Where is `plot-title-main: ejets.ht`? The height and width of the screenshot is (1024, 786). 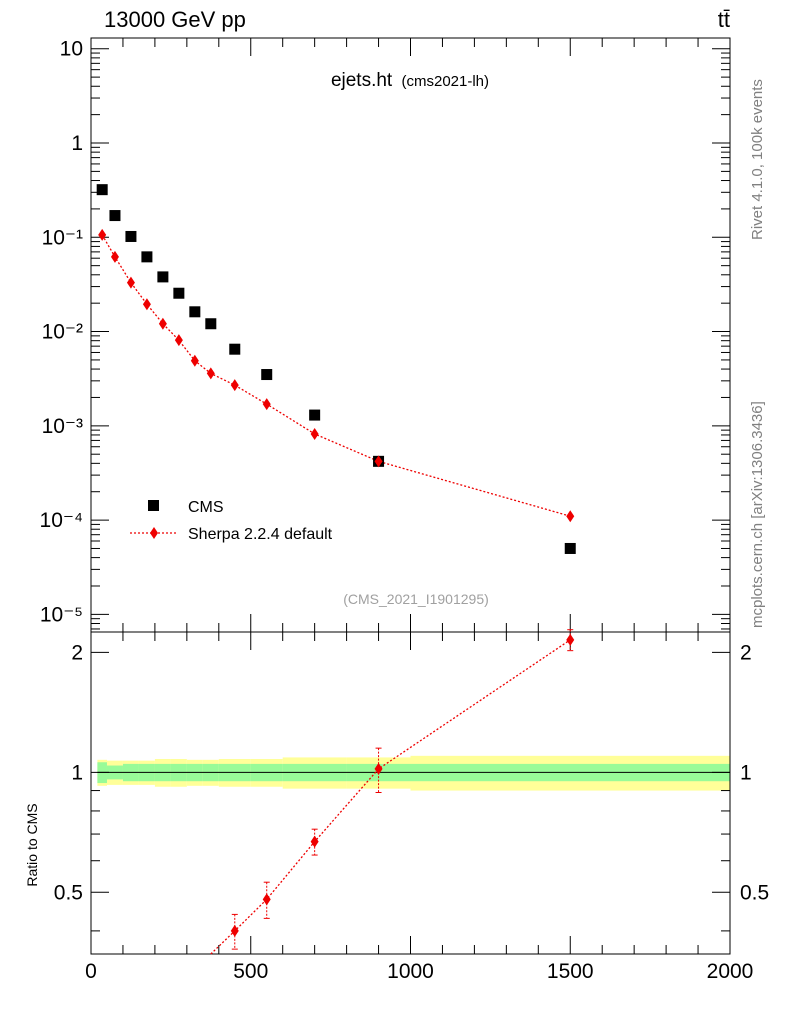 plot-title-main: ejets.ht is located at coordinates (362, 80).